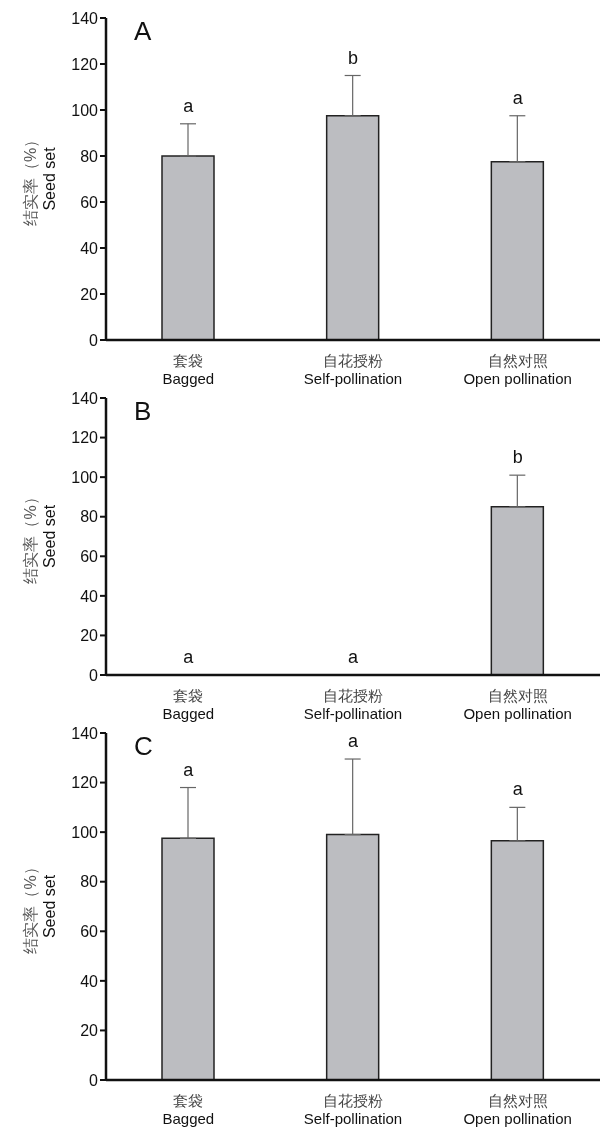  Describe the element at coordinates (143, 31) in the screenshot. I see `chart-title: A` at that location.